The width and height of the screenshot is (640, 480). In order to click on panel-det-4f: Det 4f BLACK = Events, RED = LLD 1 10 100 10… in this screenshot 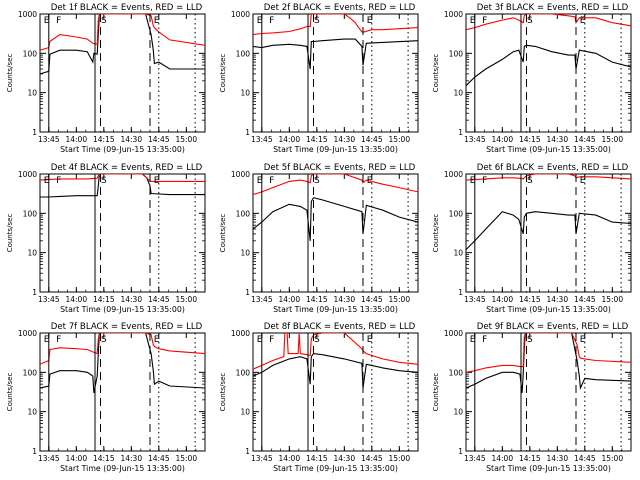, I will do `click(106, 238)`.